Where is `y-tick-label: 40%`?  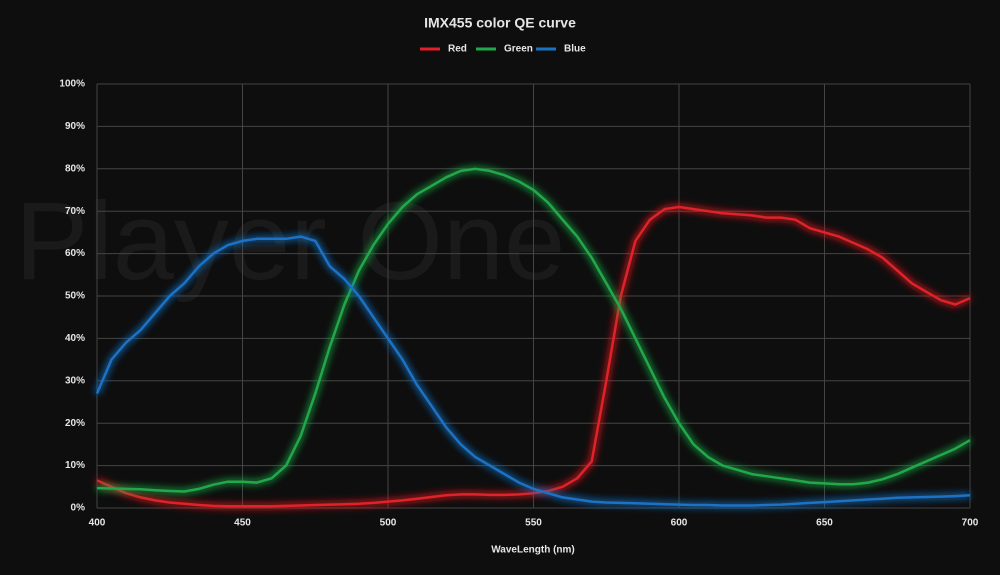
y-tick-label: 40% is located at coordinates (75, 338).